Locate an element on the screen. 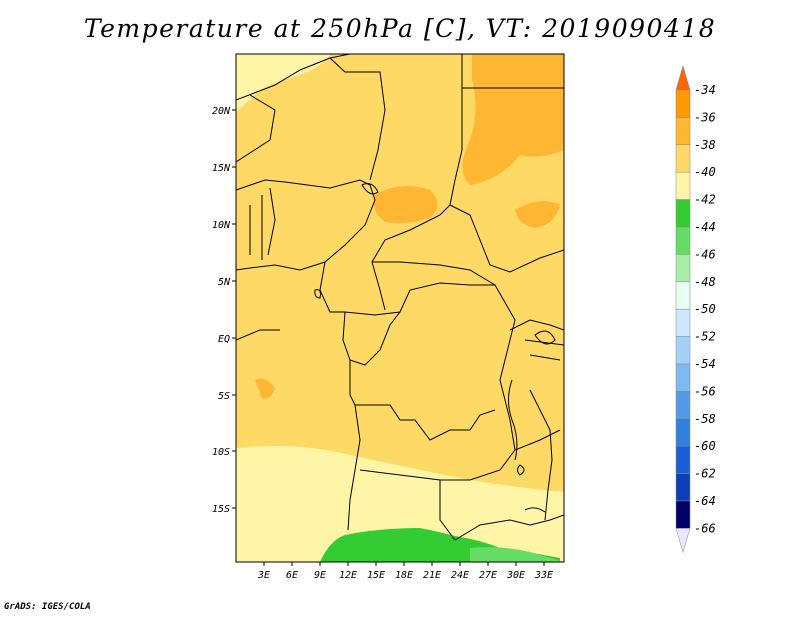 This screenshot has width=800, height=618. lat-label: 15S is located at coordinates (221, 509).